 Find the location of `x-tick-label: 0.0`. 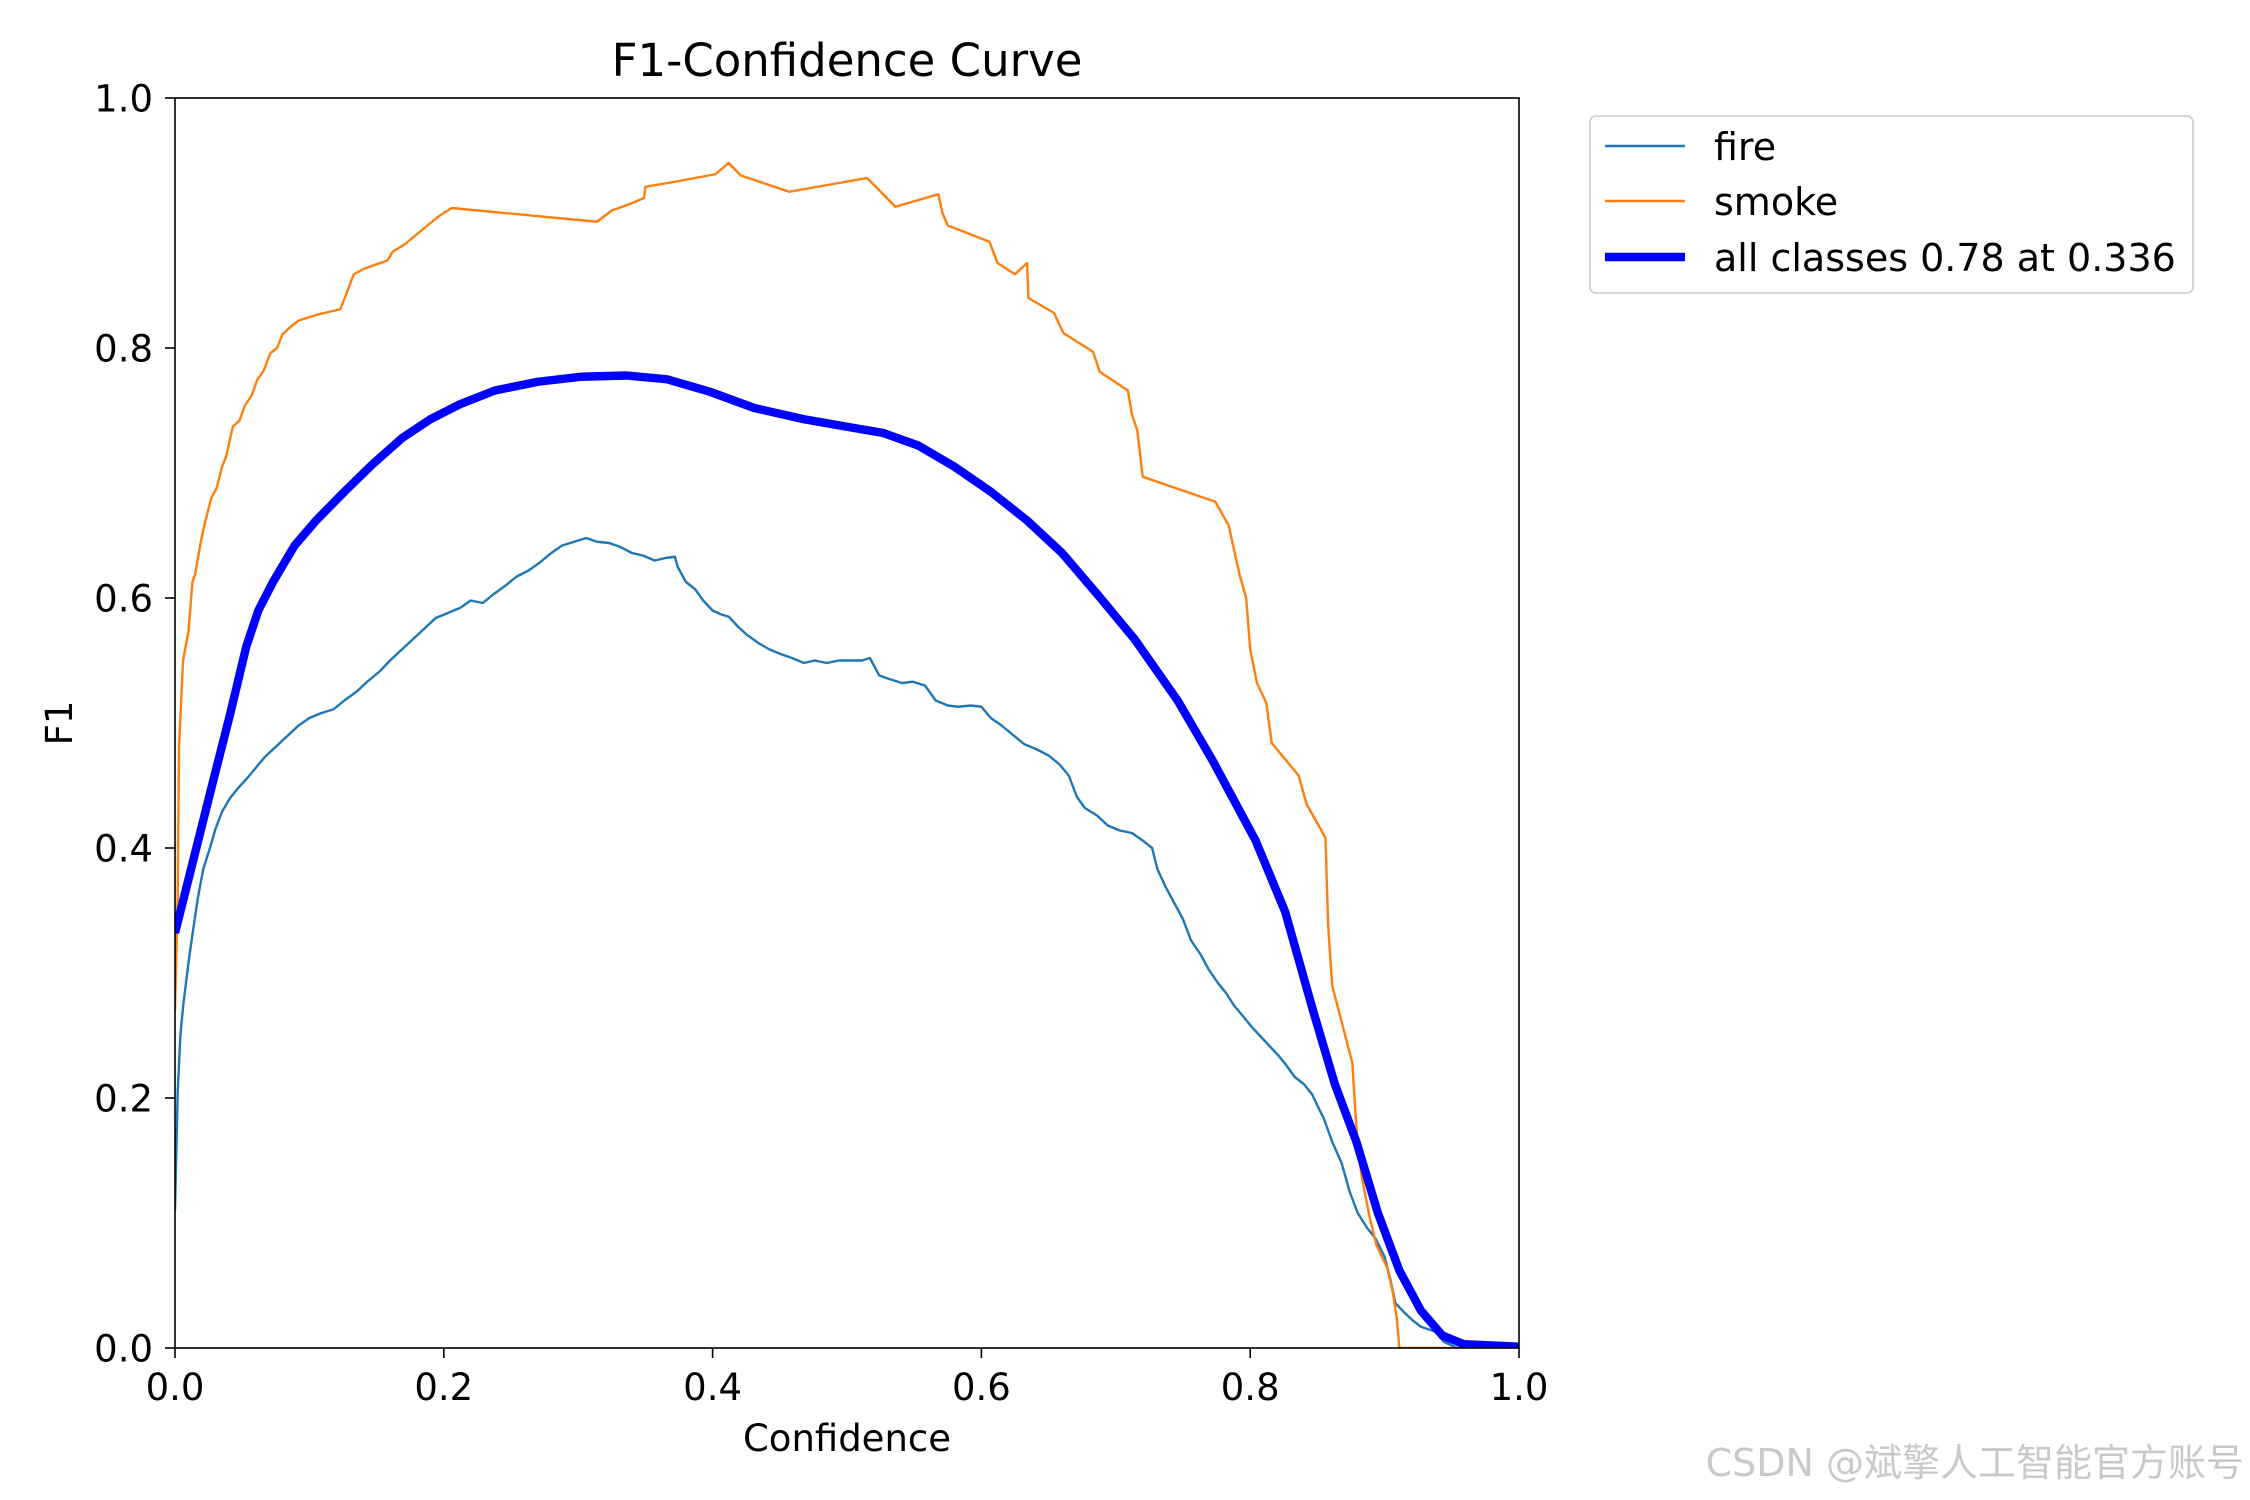

x-tick-label: 0.0 is located at coordinates (175, 1387).